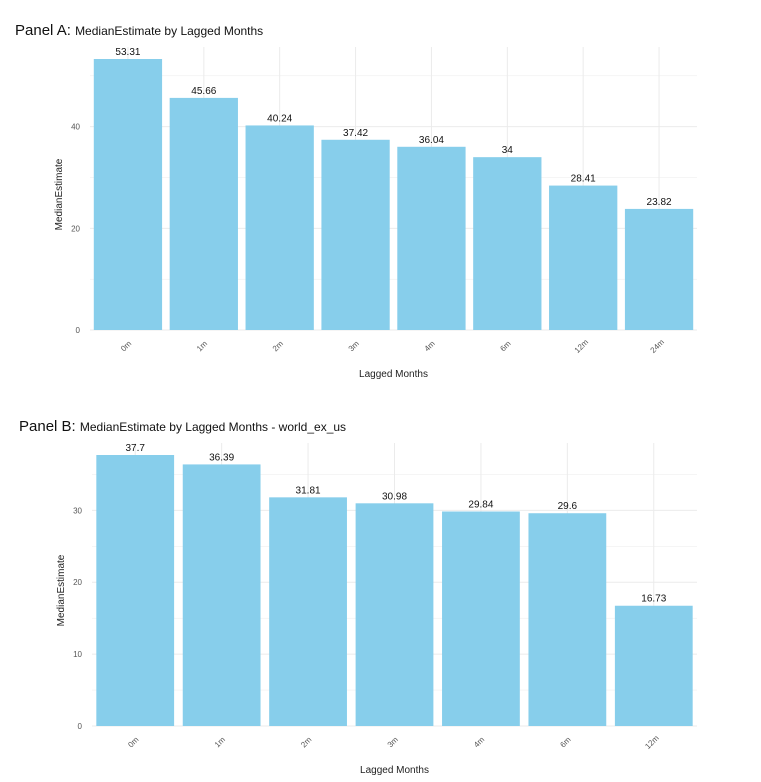 This screenshot has height=782, width=761. Describe the element at coordinates (652, 742) in the screenshot. I see `x-tick-label: 12m` at that location.